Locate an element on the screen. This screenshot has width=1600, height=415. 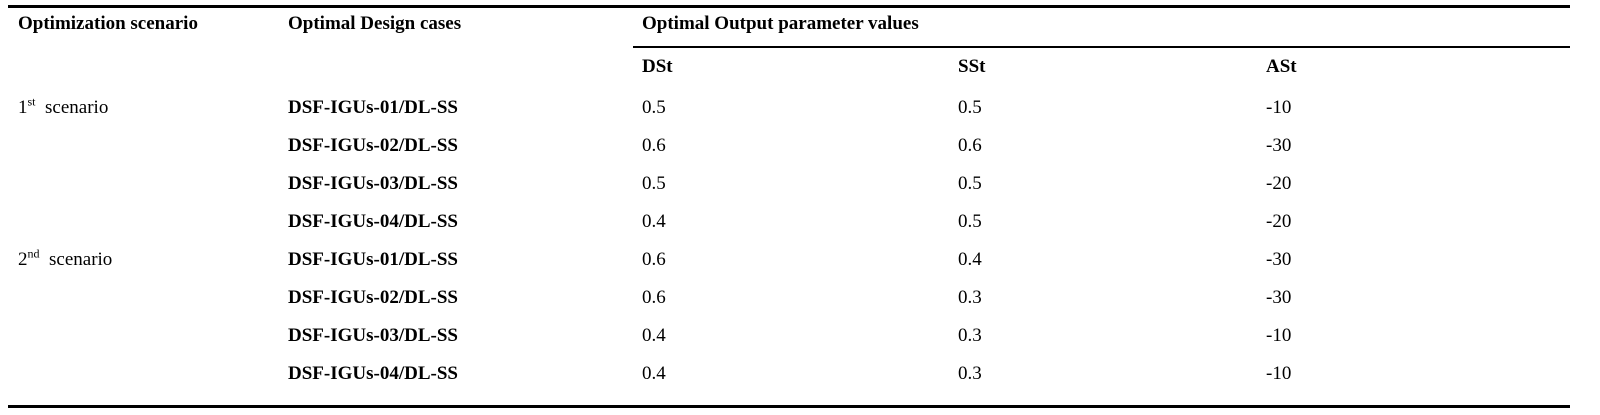
top-rule is located at coordinates (789, 6).